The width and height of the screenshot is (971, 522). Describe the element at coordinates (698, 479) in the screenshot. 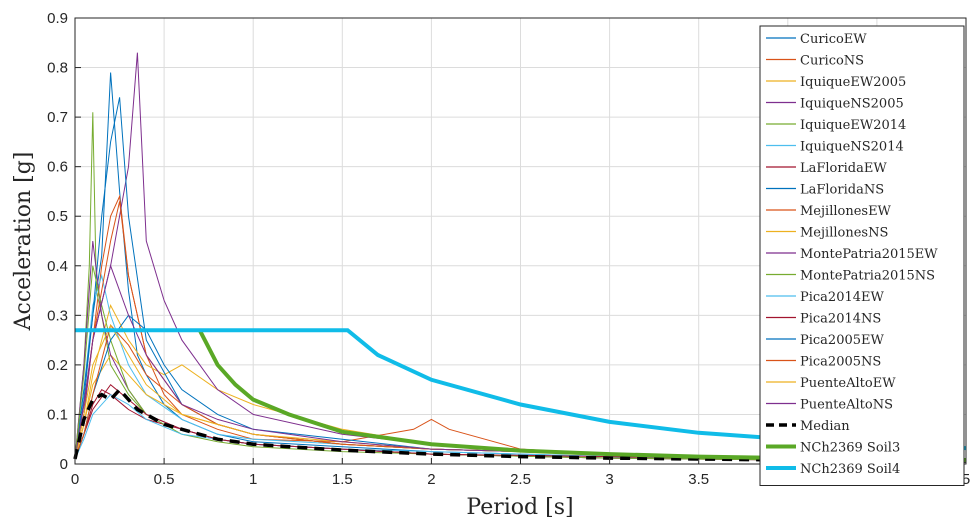

I see `x-tick-label: 3.5` at that location.